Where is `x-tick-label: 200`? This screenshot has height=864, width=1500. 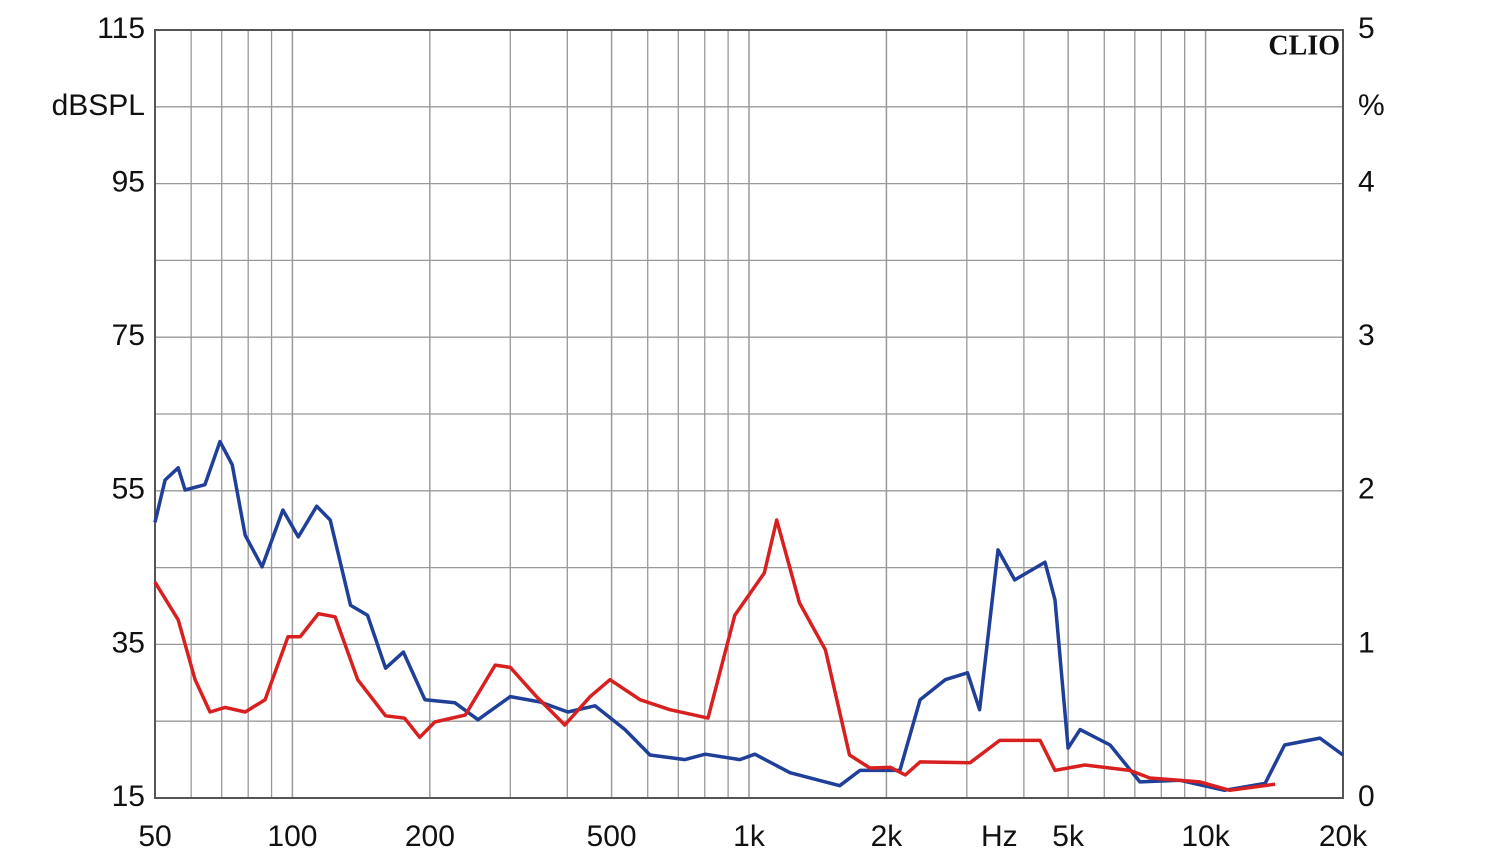
x-tick-label: 200 is located at coordinates (430, 836).